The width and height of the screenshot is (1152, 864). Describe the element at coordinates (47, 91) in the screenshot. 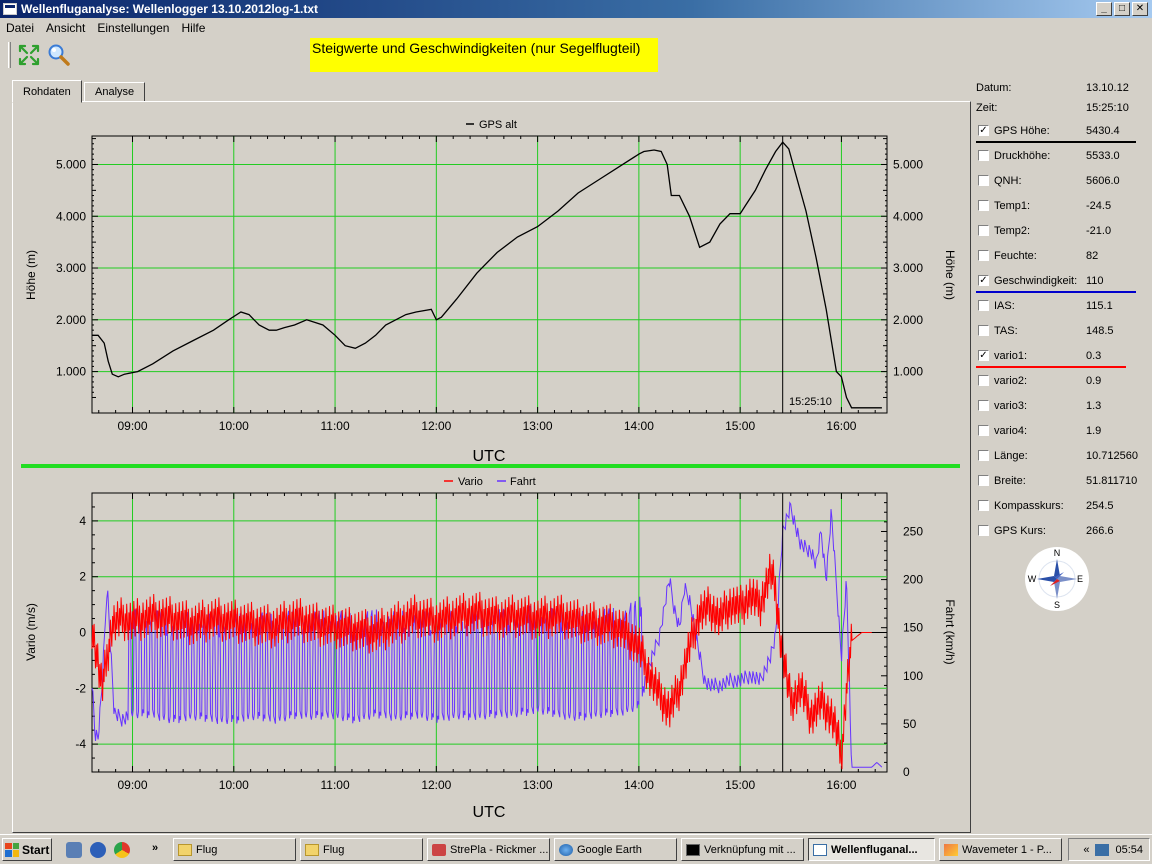

I see `tab-rohdaten: Rohdaten` at that location.